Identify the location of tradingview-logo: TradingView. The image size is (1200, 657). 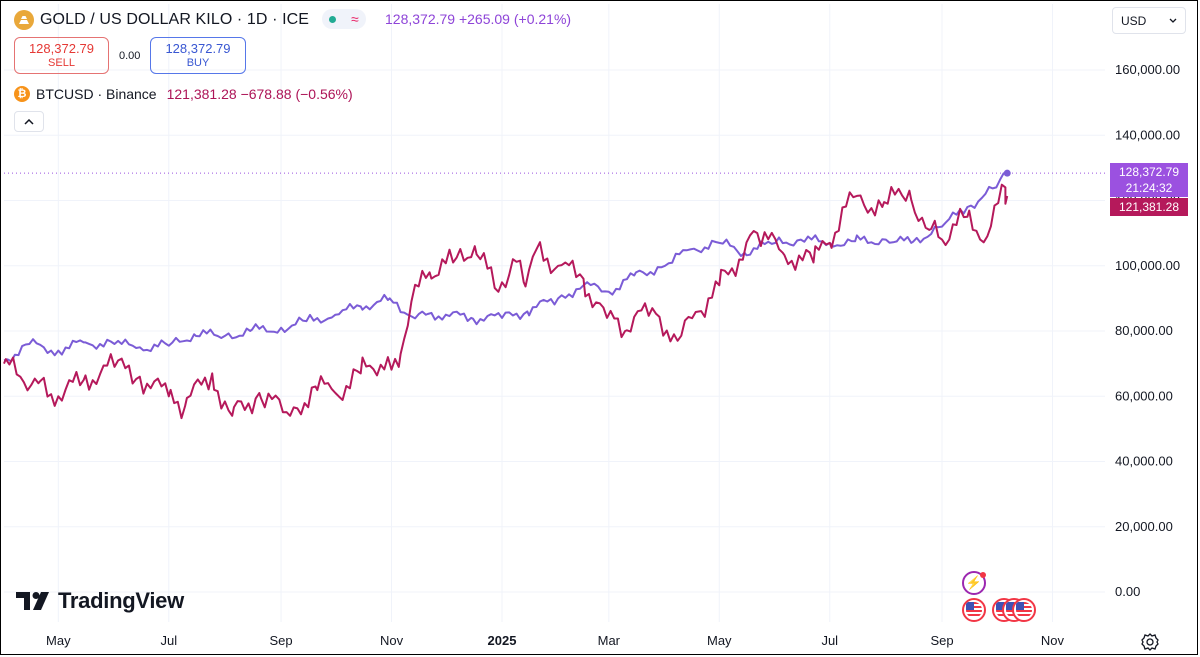
(100, 601).